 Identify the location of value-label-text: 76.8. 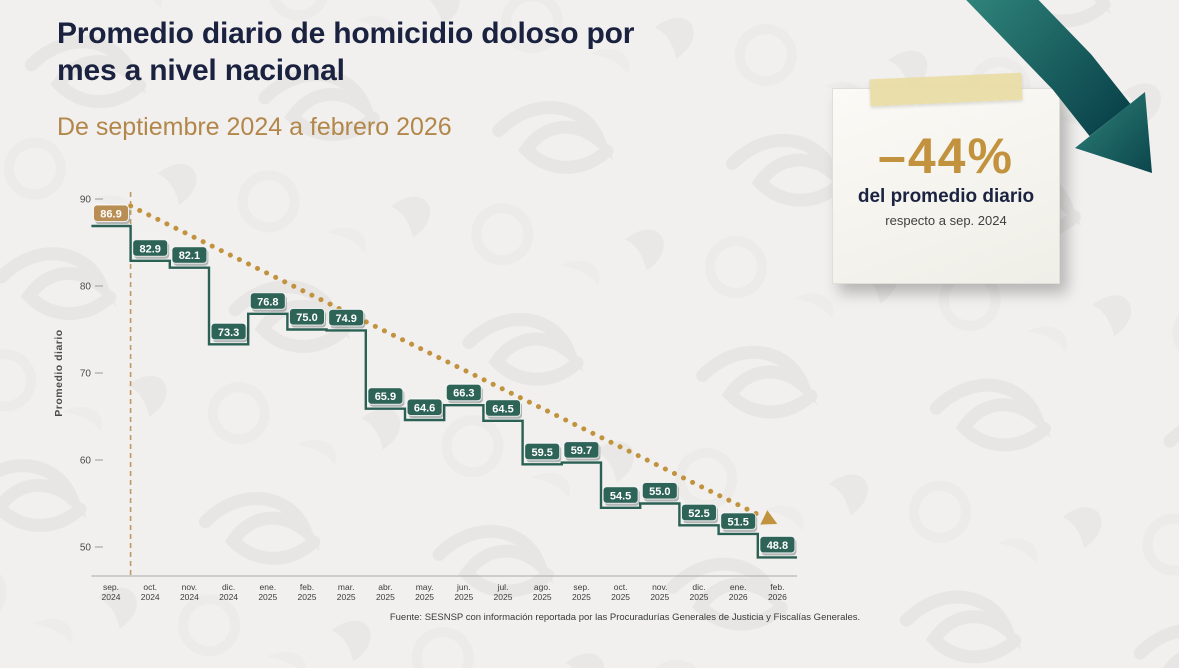
(267, 302).